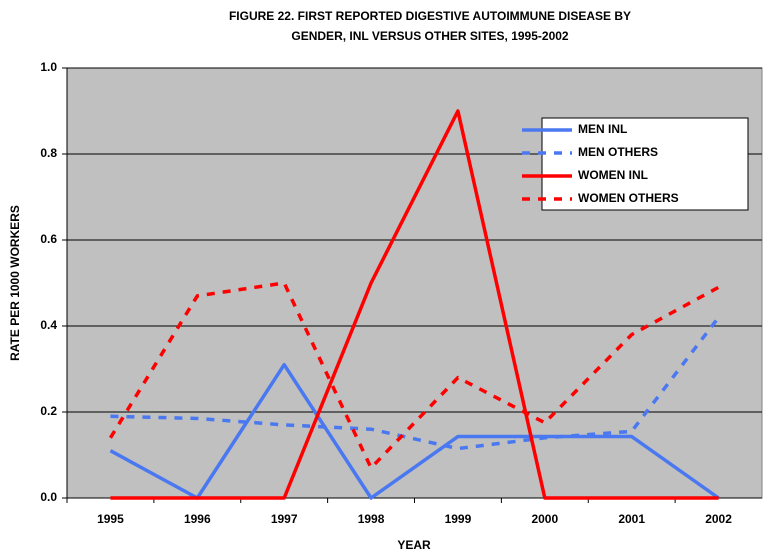 The image size is (769, 554). What do you see at coordinates (628, 198) in the screenshot?
I see `legend-label: WOMEN OTHERS` at bounding box center [628, 198].